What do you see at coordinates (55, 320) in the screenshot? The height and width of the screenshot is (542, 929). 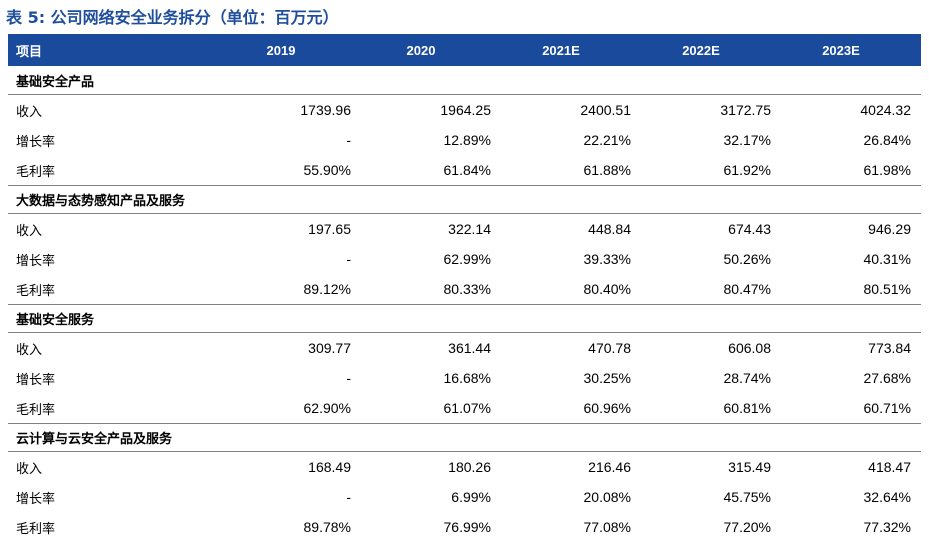 I see `section-name: 基础安全服务` at bounding box center [55, 320].